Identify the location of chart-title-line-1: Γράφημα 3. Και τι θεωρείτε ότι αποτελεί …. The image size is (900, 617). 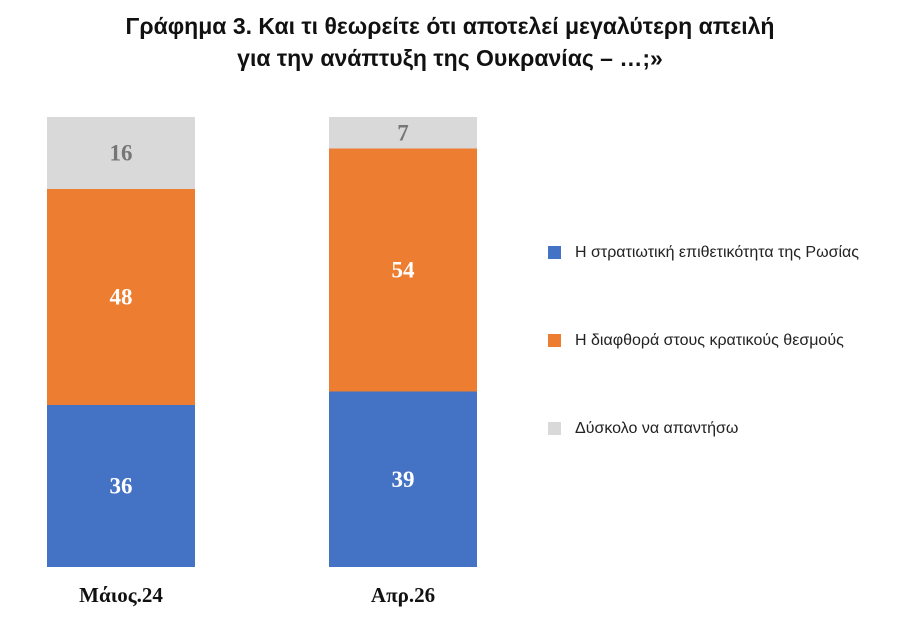
(450, 26).